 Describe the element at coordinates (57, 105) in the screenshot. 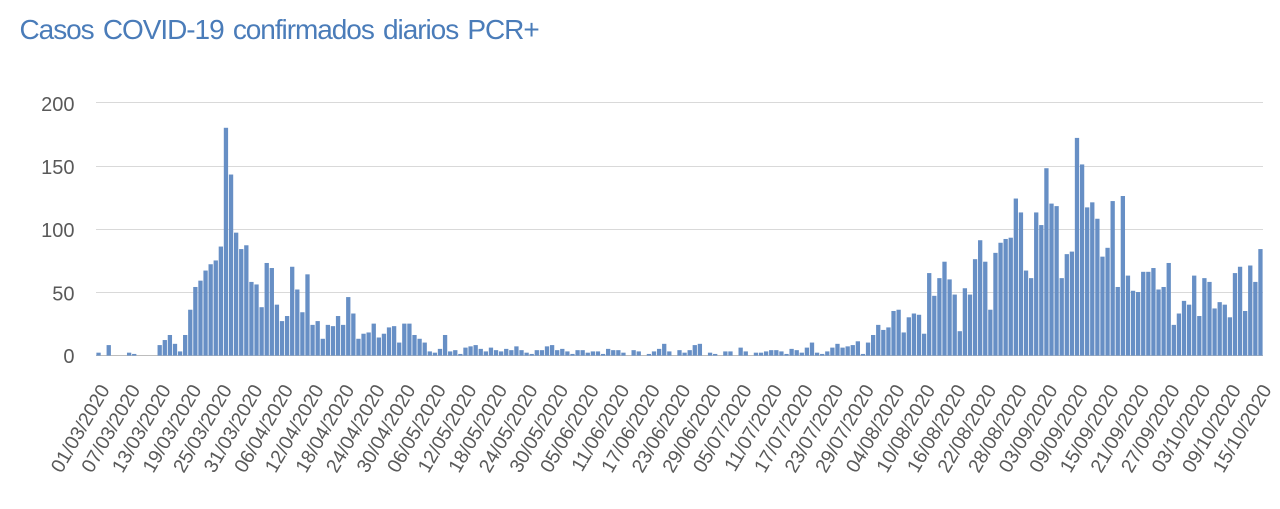

I see `svg-text: 200` at that location.